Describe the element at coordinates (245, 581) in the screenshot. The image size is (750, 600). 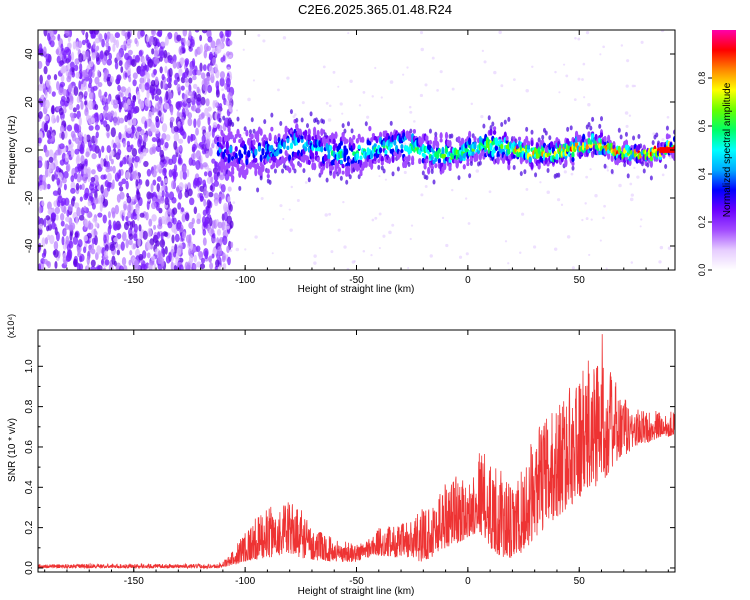
I see `snr-x-tick-label: -100` at that location.